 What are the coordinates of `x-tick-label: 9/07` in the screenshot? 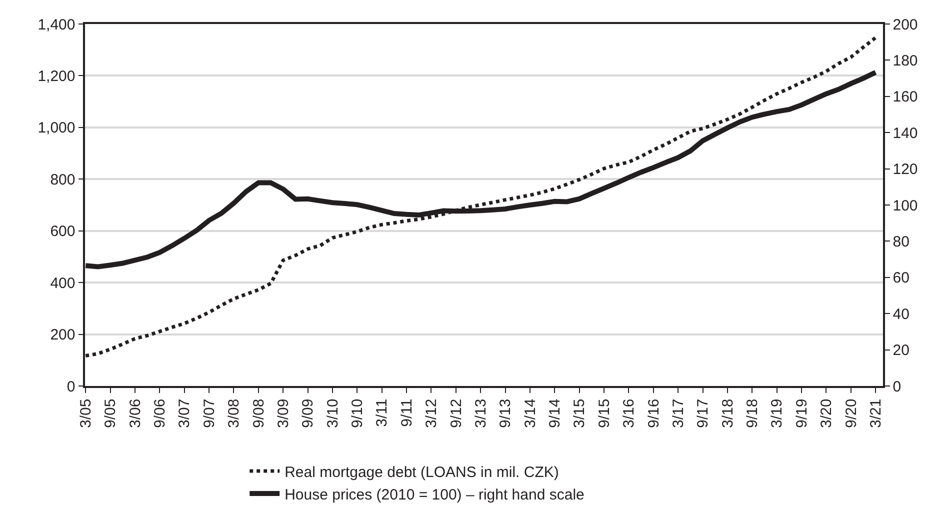 It's located at (209, 413).